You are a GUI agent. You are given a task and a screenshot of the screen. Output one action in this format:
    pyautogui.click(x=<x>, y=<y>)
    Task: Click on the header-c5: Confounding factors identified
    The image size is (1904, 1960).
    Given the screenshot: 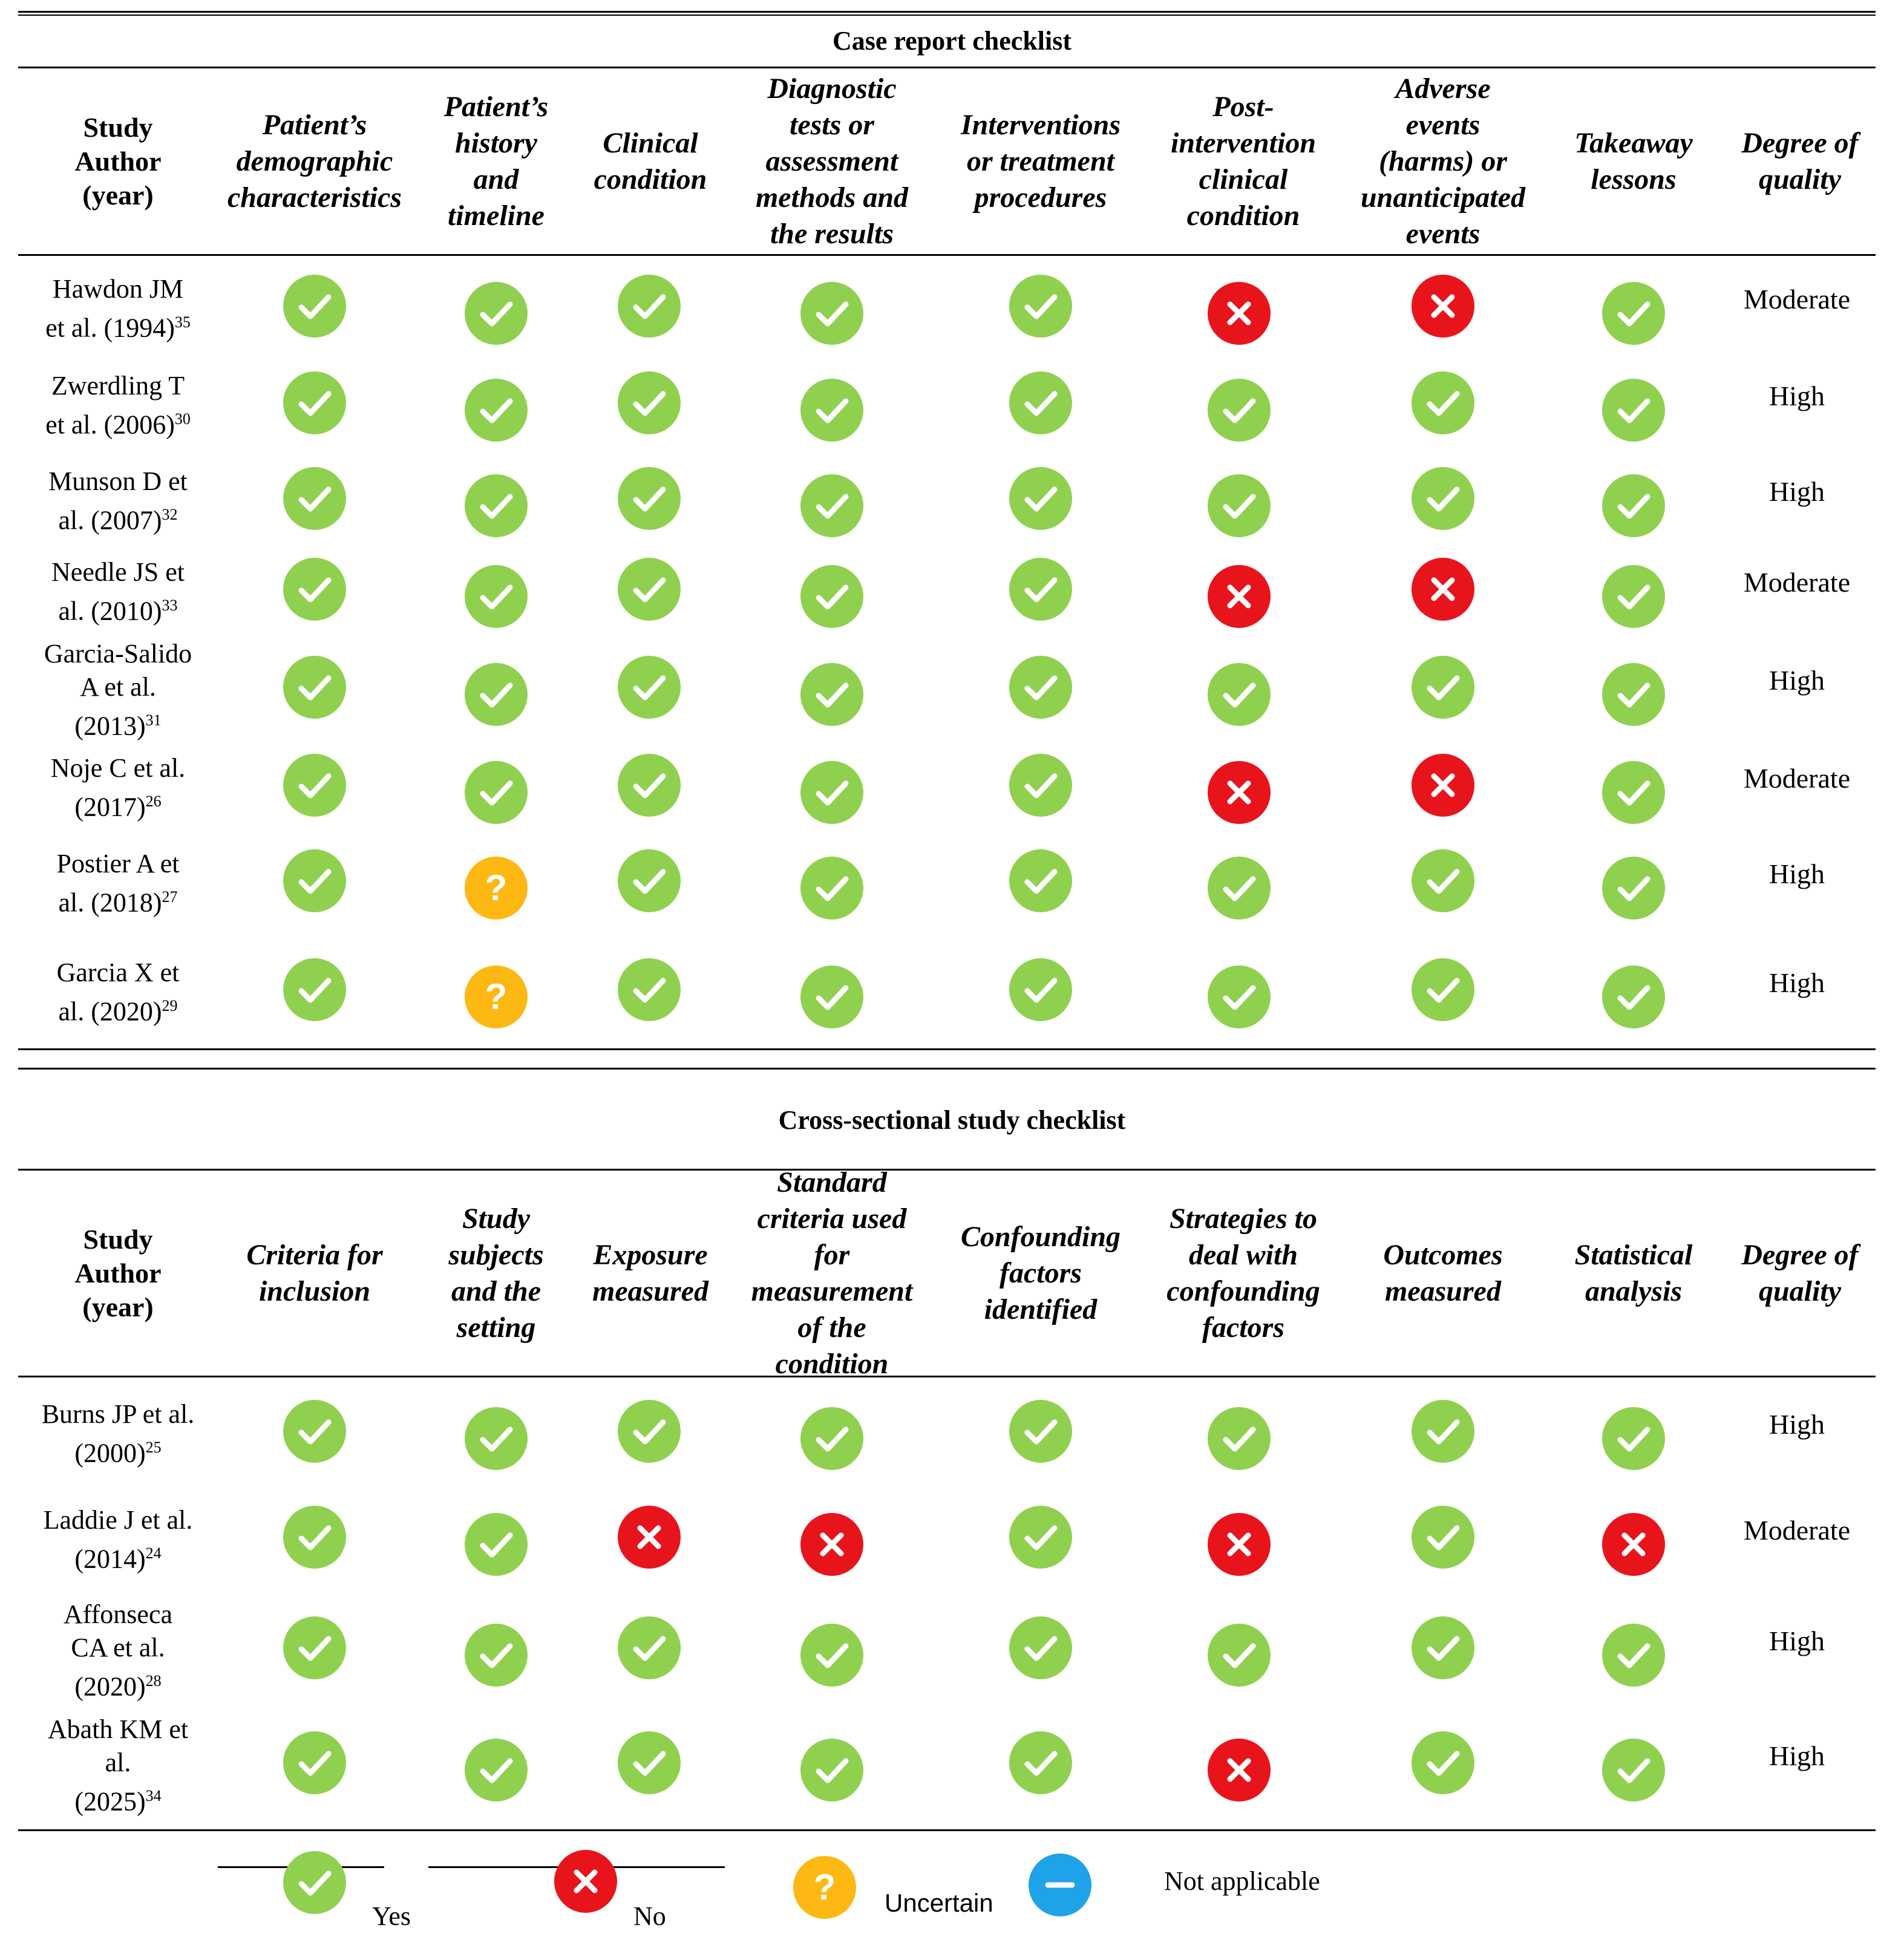 What is the action you would take?
    pyautogui.click(x=1040, y=1273)
    